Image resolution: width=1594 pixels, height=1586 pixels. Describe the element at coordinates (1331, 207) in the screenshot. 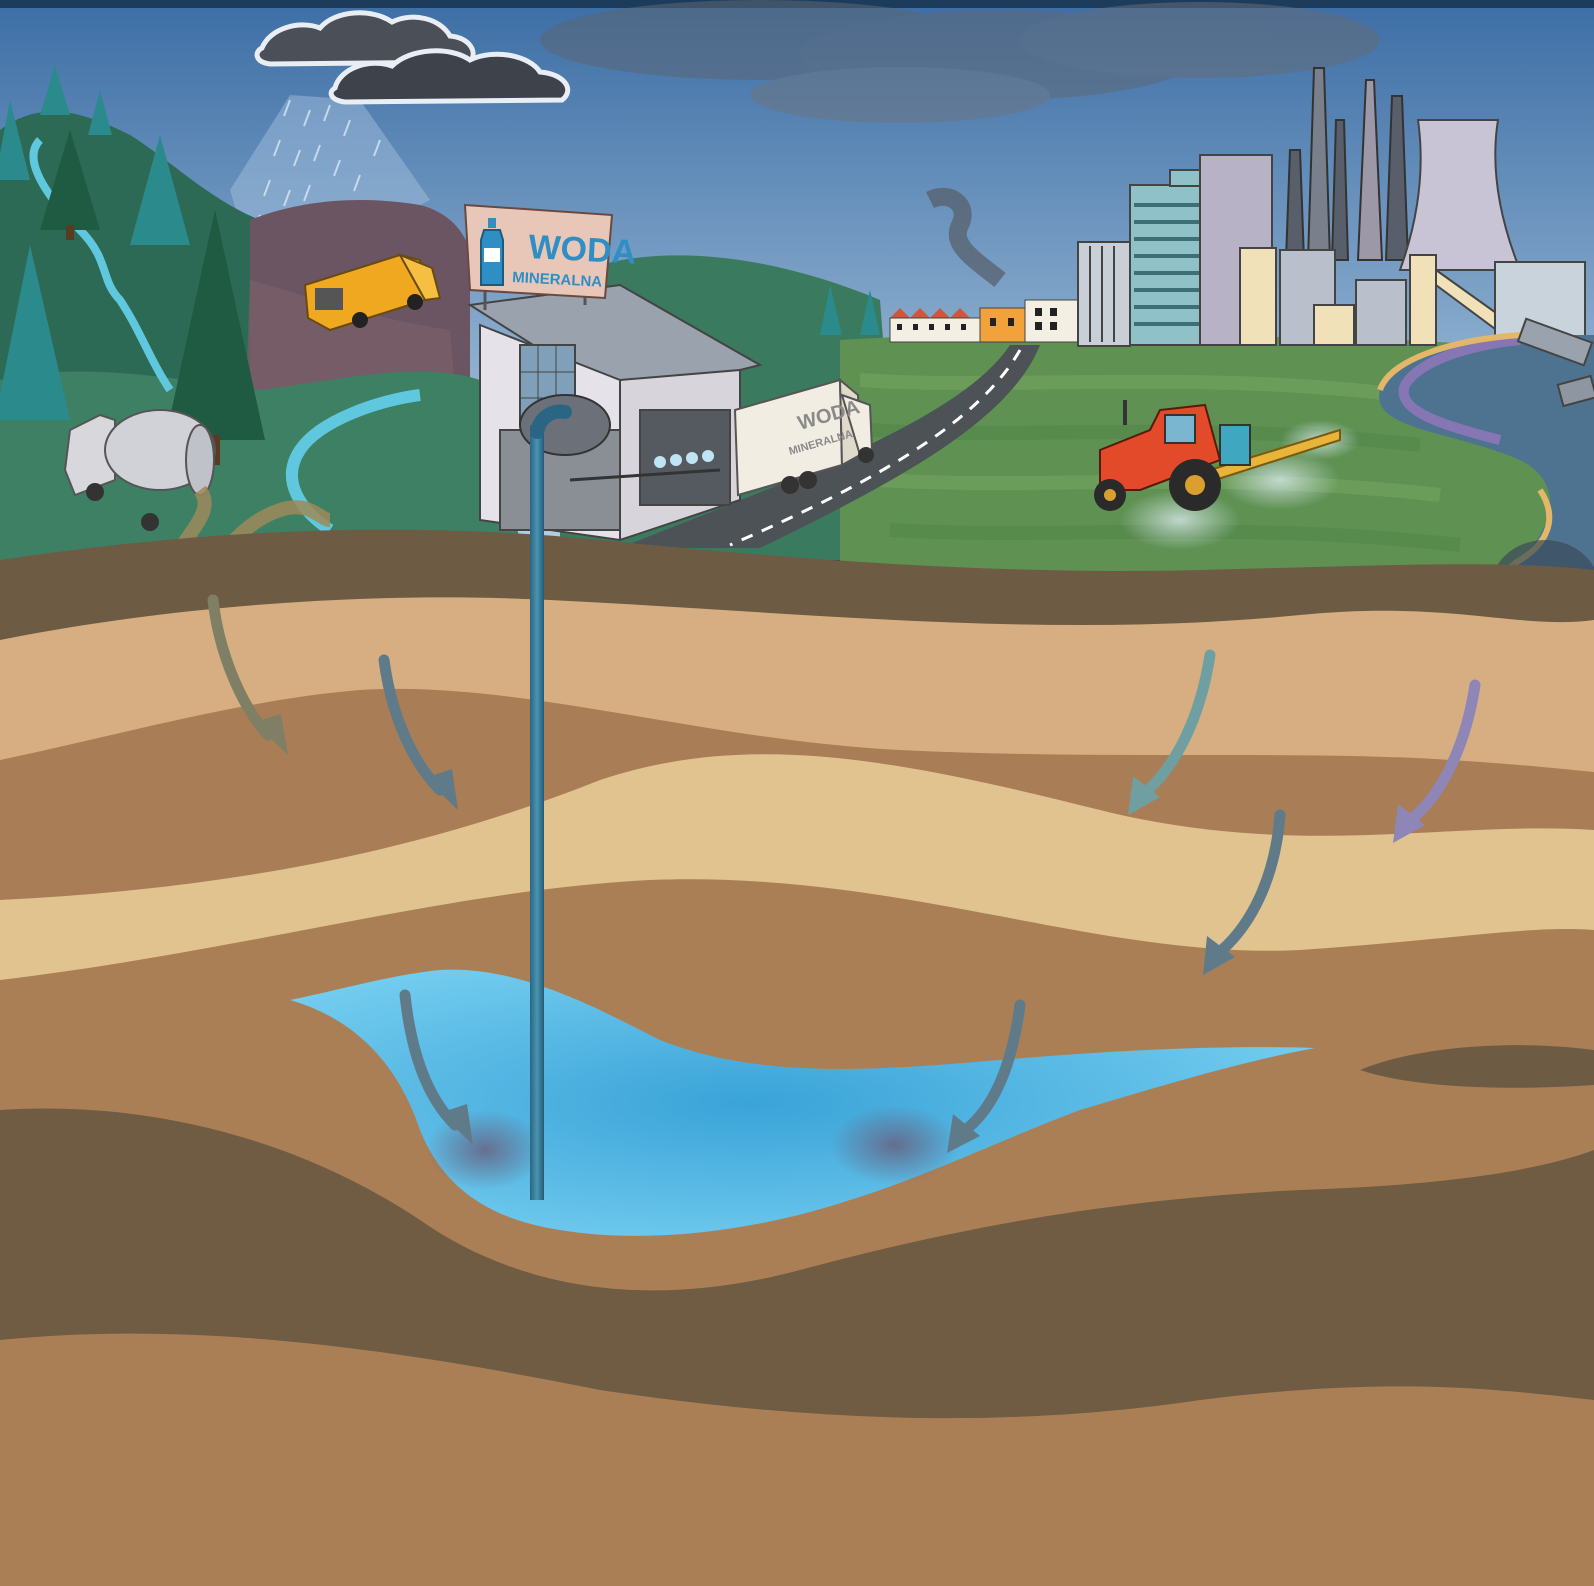

I see `factory-icon` at that location.